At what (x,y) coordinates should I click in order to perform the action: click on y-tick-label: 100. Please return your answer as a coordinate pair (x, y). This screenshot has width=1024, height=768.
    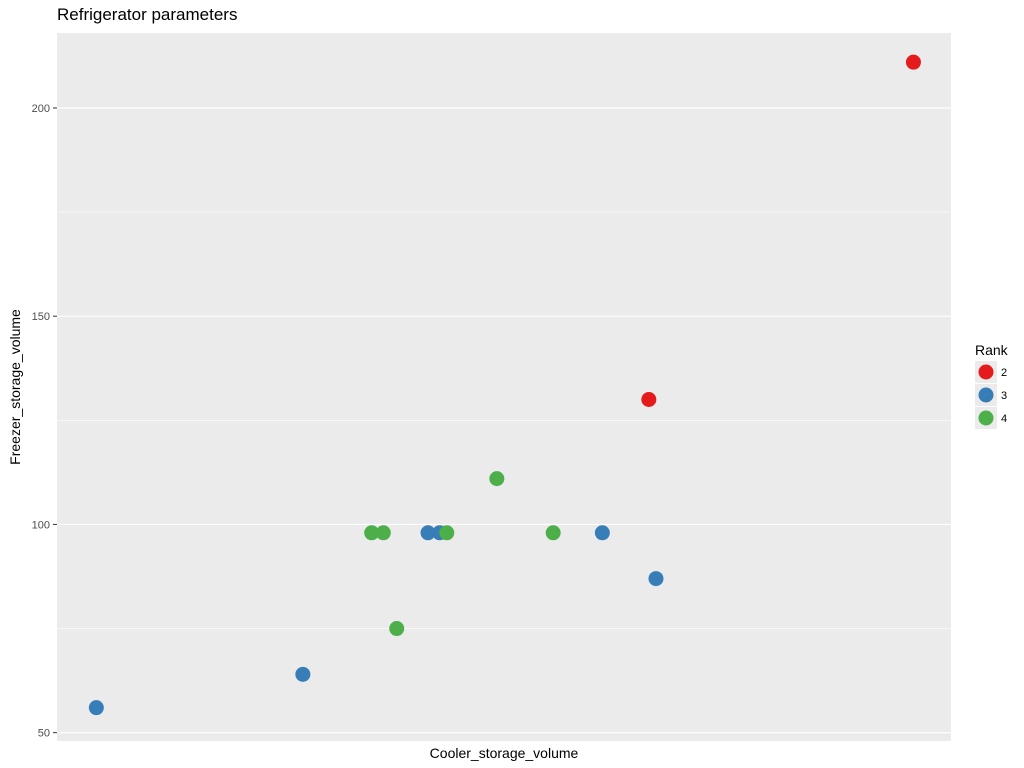
    Looking at the image, I should click on (41, 525).